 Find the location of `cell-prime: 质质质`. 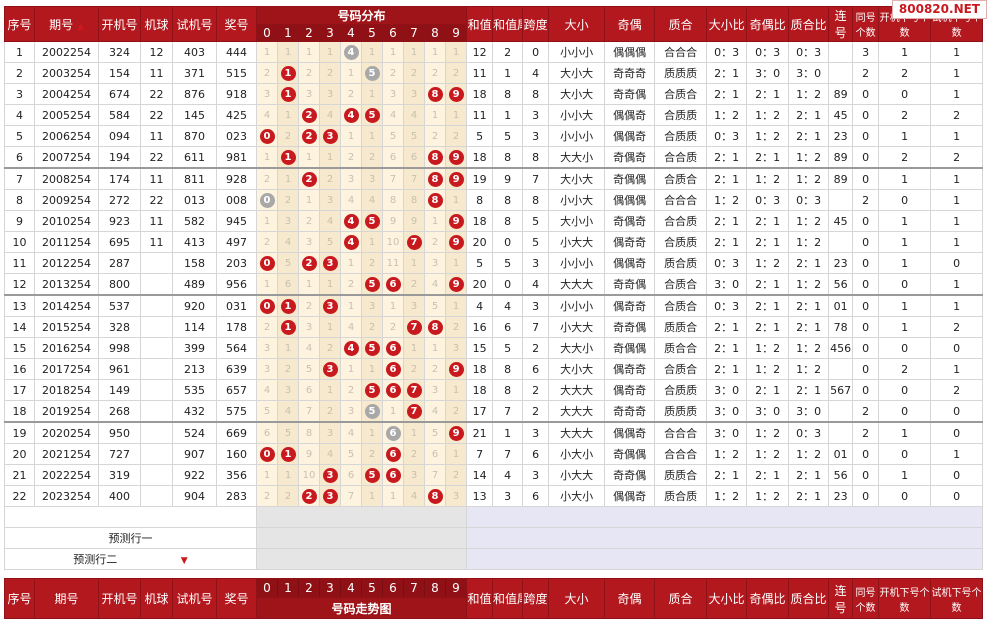

cell-prime: 质质质 is located at coordinates (681, 73).